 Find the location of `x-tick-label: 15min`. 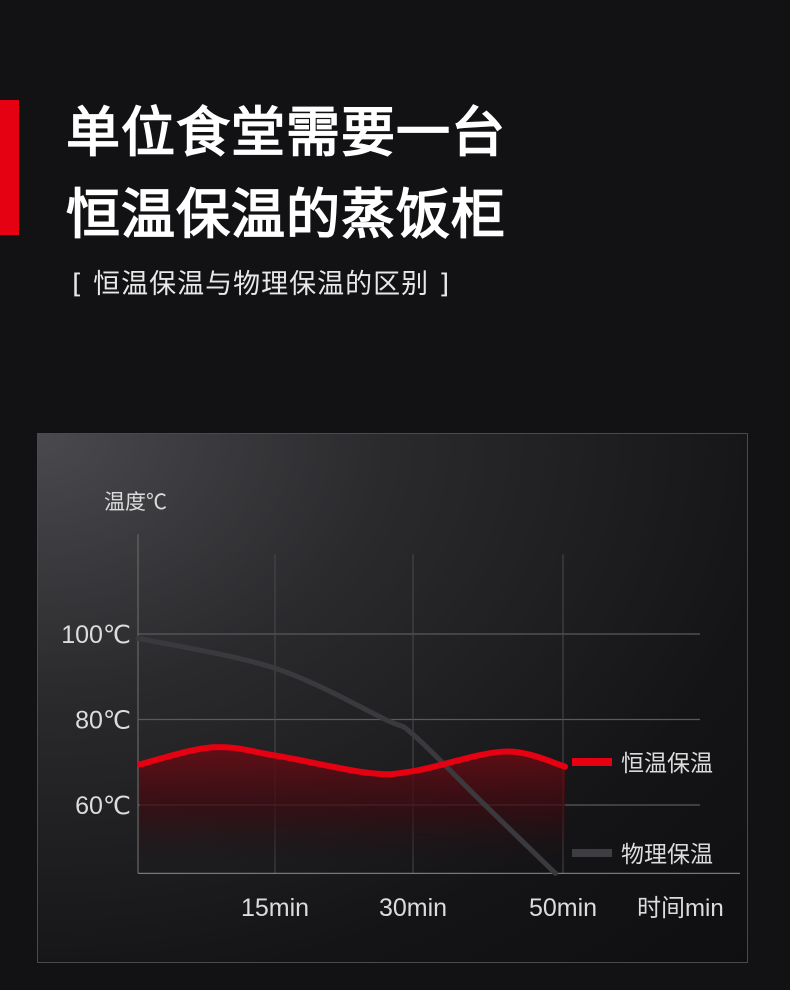

x-tick-label: 15min is located at coordinates (275, 908).